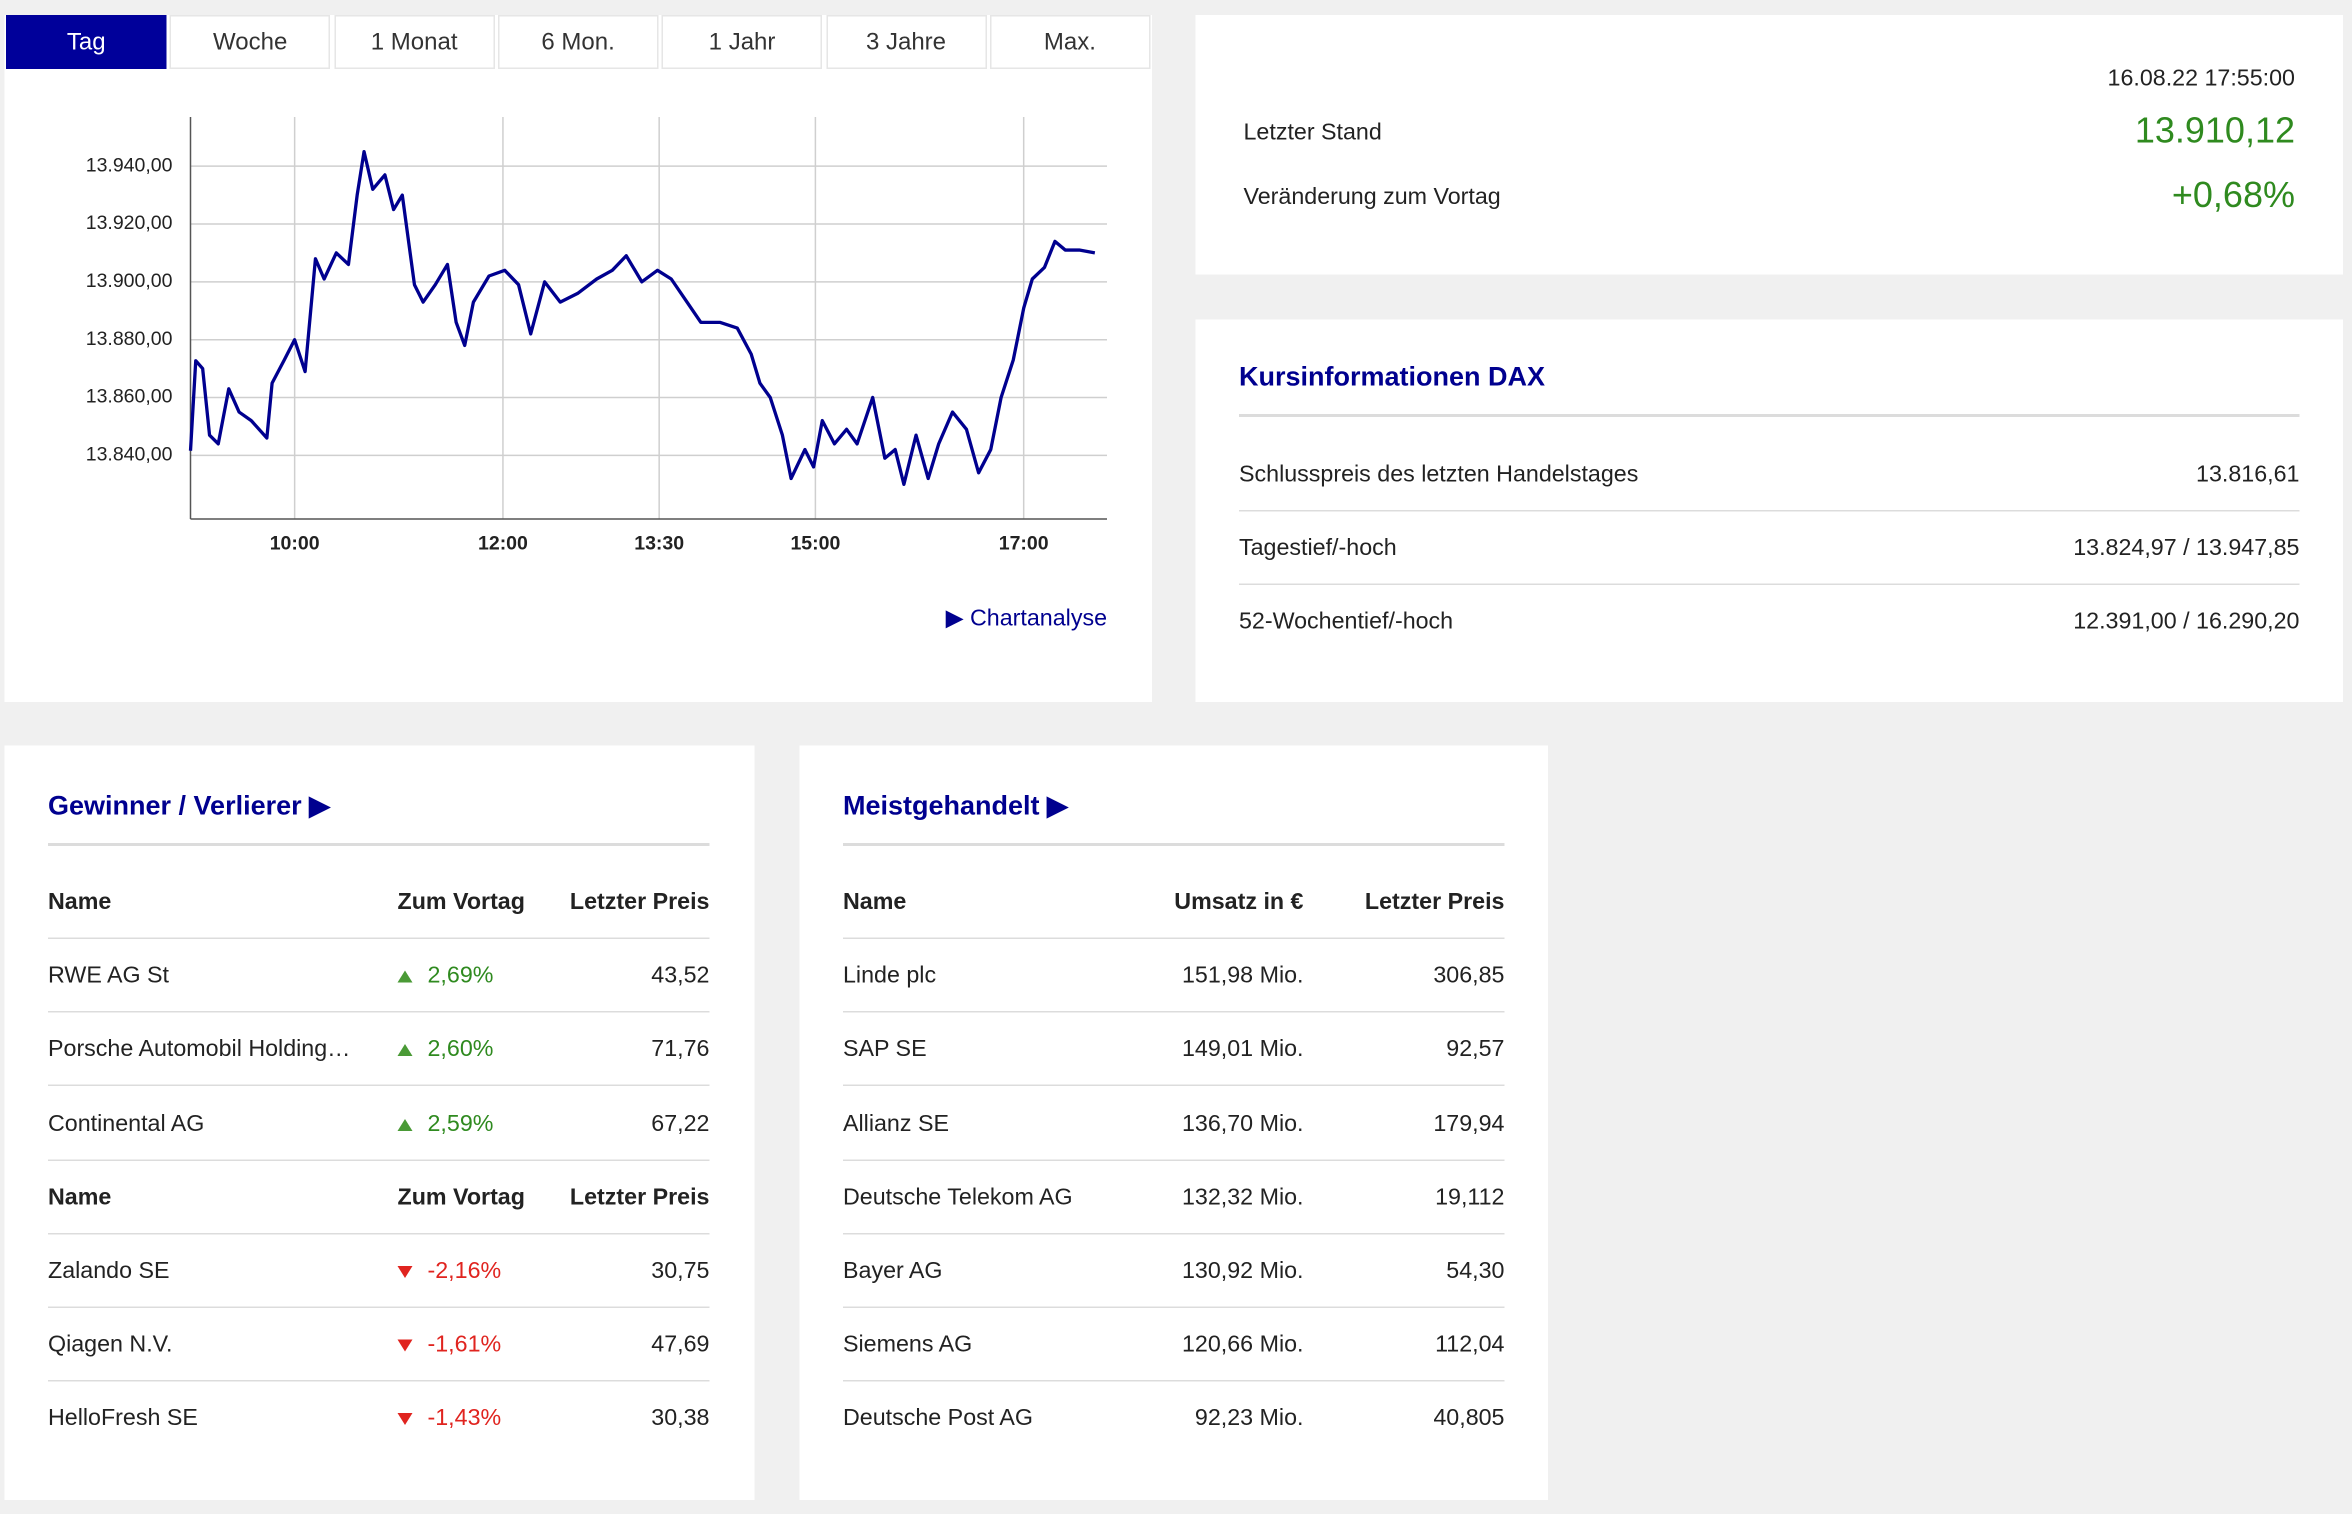 The width and height of the screenshot is (2352, 1514). Describe the element at coordinates (893, 1271) in the screenshot. I see `stock-name: Bayer AG` at that location.